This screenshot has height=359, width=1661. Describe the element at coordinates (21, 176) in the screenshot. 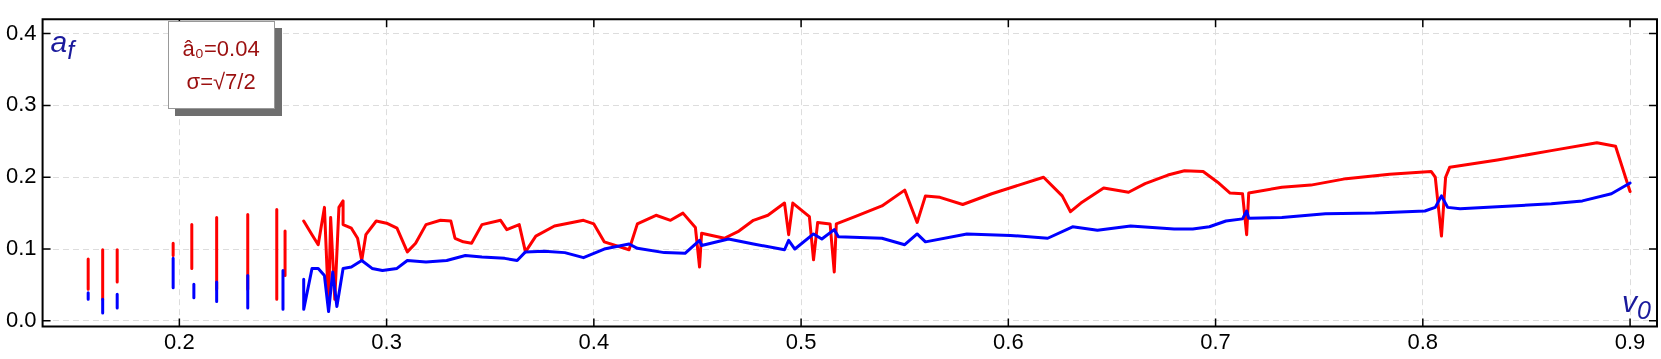

I see `y-tick-label: 0.2` at that location.